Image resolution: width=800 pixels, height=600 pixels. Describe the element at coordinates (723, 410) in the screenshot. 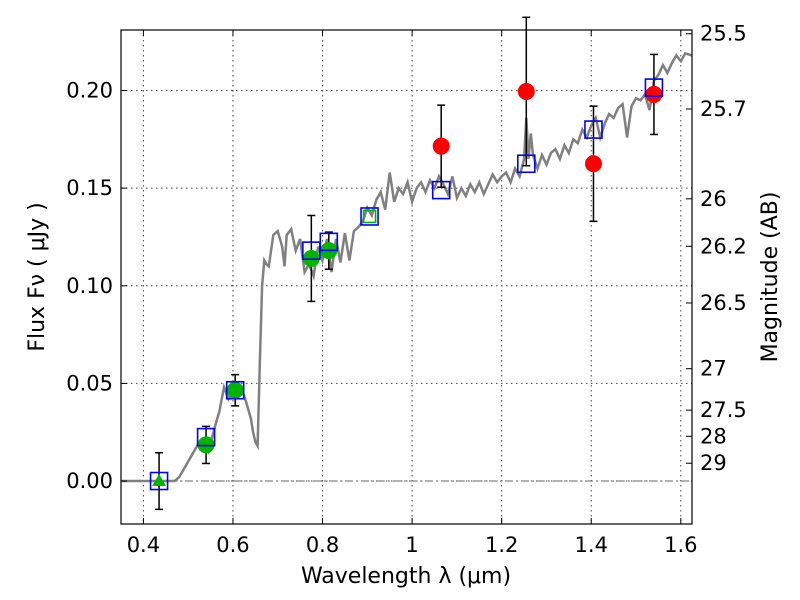

I see `y2-tick-label: 27.5` at that location.